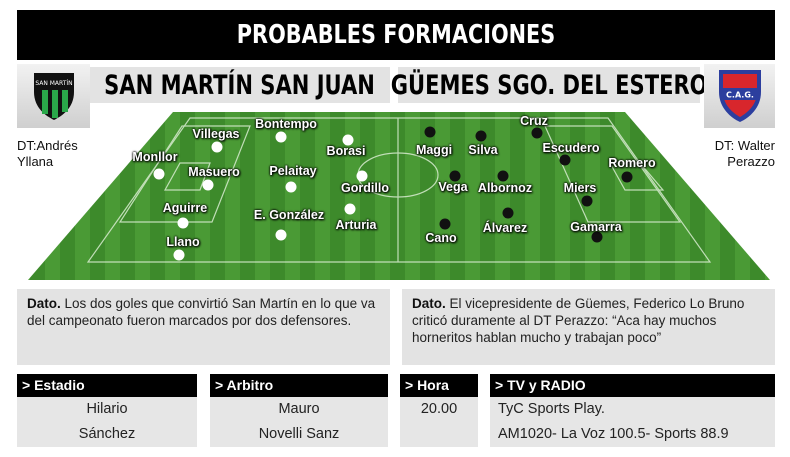  What do you see at coordinates (596, 227) in the screenshot?
I see `away-player-name: Gamarra` at bounding box center [596, 227].